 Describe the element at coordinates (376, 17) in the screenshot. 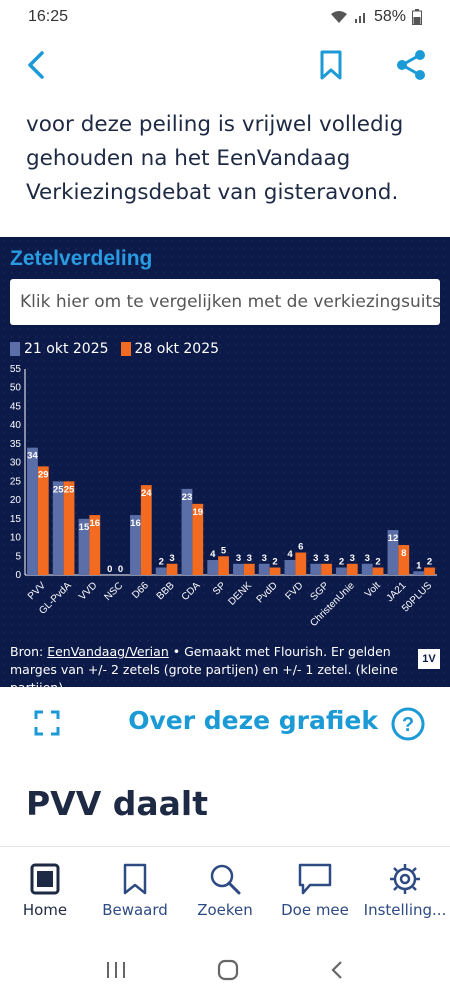

I see `status-icons: 58%` at that location.